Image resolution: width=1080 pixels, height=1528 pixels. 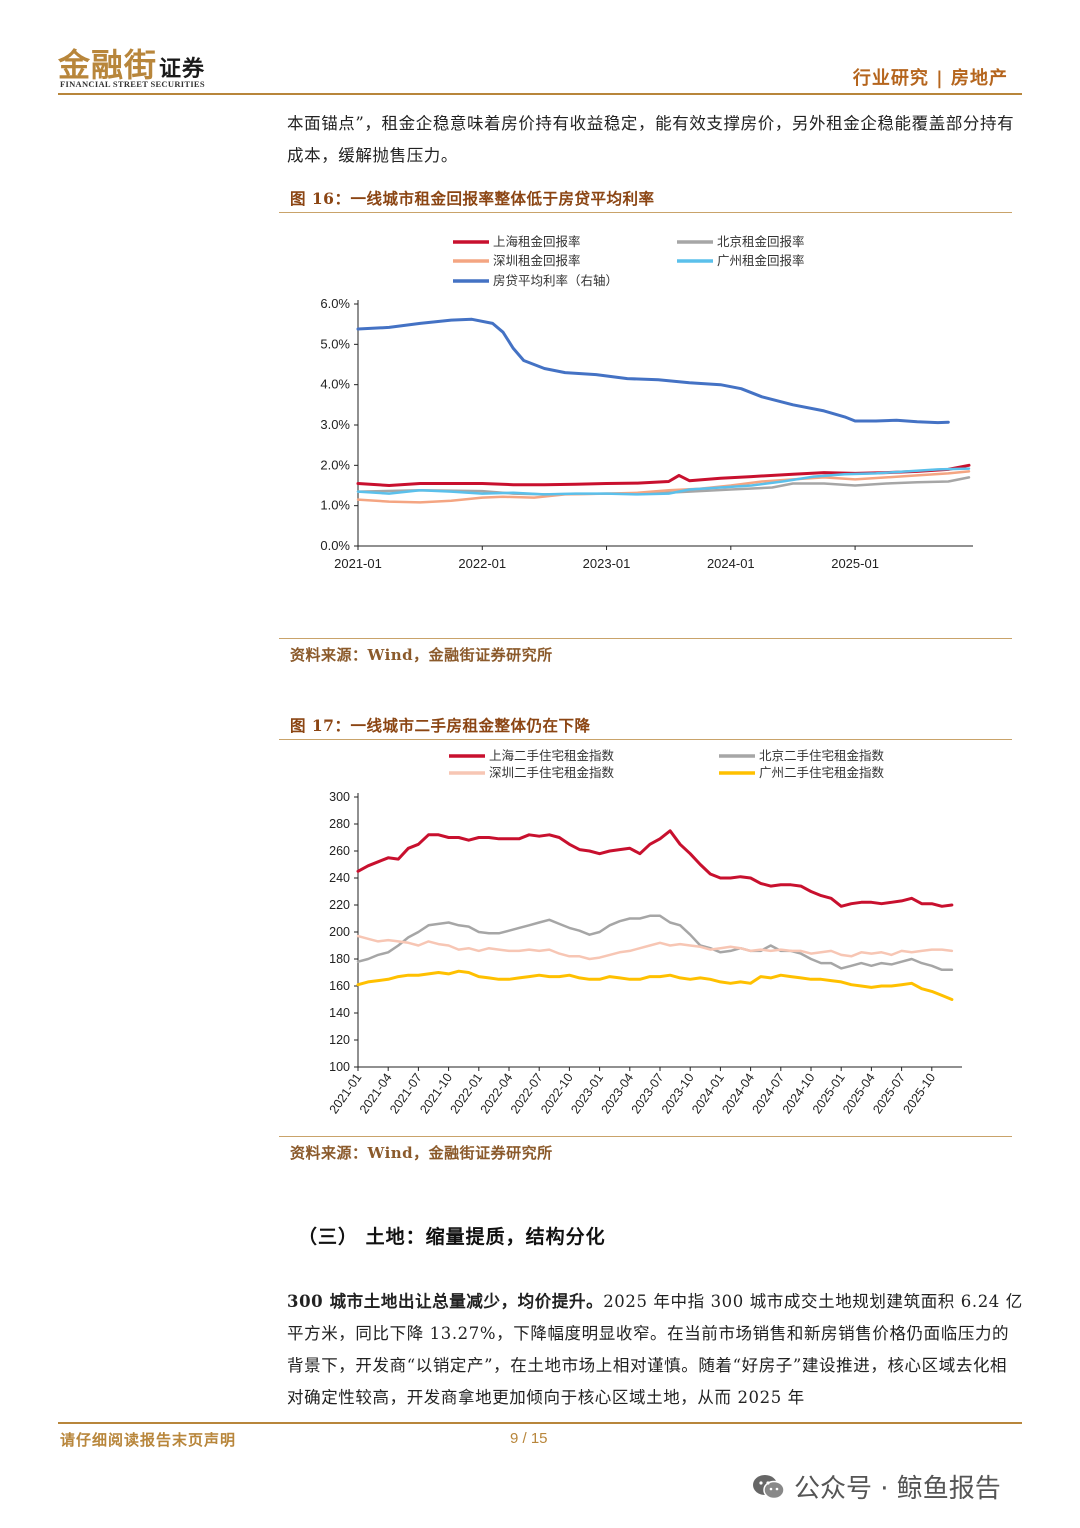 What do you see at coordinates (529, 1438) in the screenshot?
I see `page-number: 9 / 15` at bounding box center [529, 1438].